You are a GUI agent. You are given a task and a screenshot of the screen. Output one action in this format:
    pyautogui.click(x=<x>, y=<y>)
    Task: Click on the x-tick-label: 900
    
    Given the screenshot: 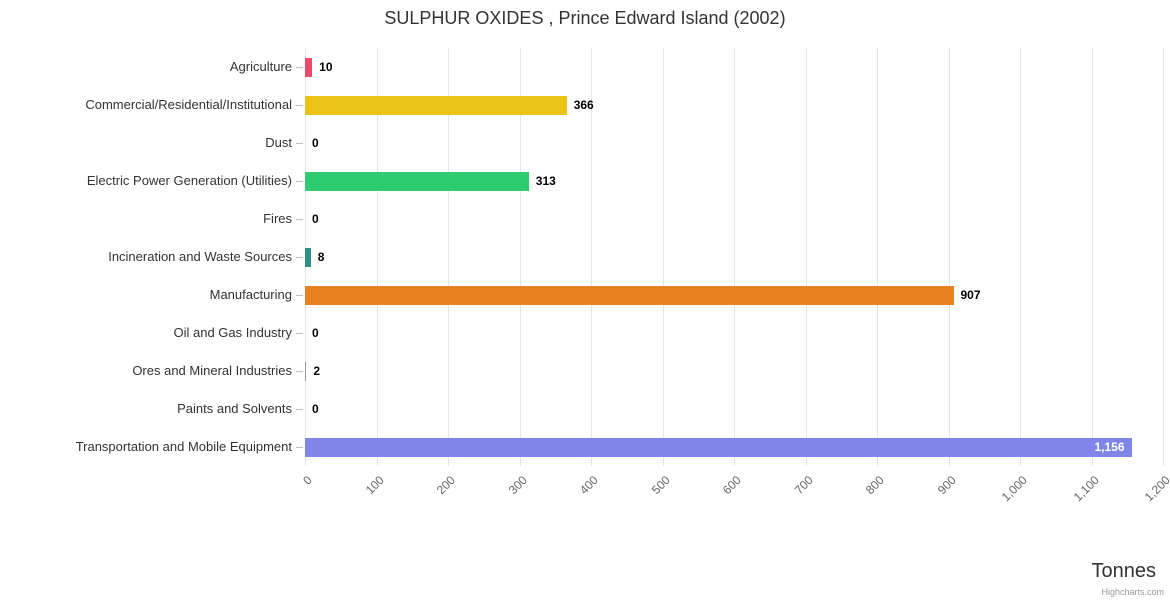 What is the action you would take?
    pyautogui.click(x=946, y=485)
    